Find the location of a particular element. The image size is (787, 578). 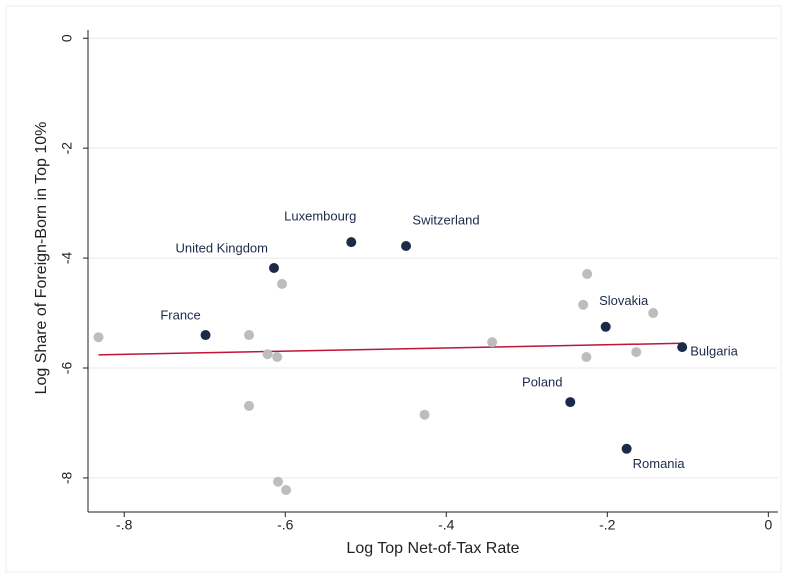

x-tick-label: -.4 is located at coordinates (446, 525).